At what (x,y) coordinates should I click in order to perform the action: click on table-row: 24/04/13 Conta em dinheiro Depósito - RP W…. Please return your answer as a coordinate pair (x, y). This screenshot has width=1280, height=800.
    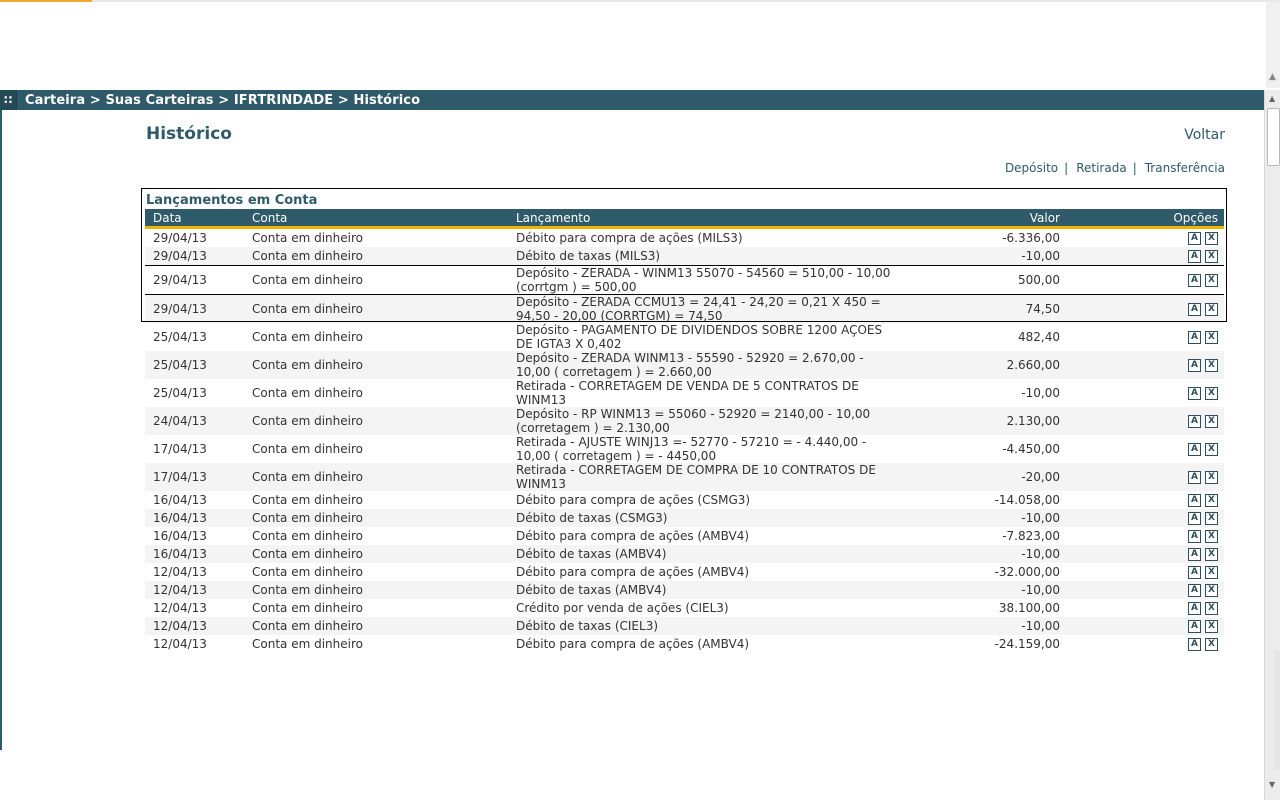
    Looking at the image, I should click on (684, 421).